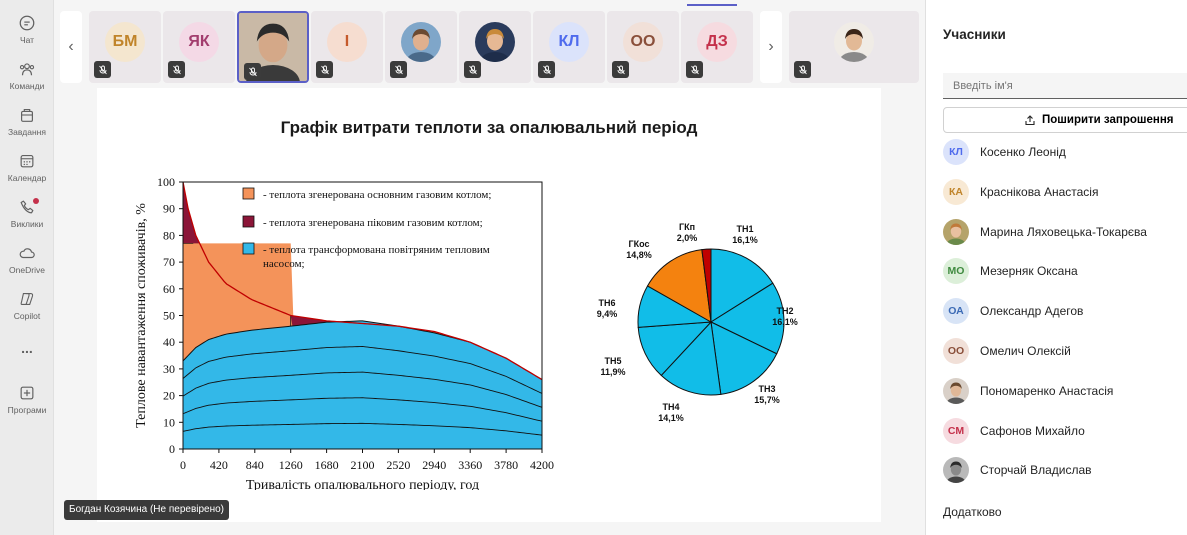  I want to click on avatar: КЛ, so click(956, 152).